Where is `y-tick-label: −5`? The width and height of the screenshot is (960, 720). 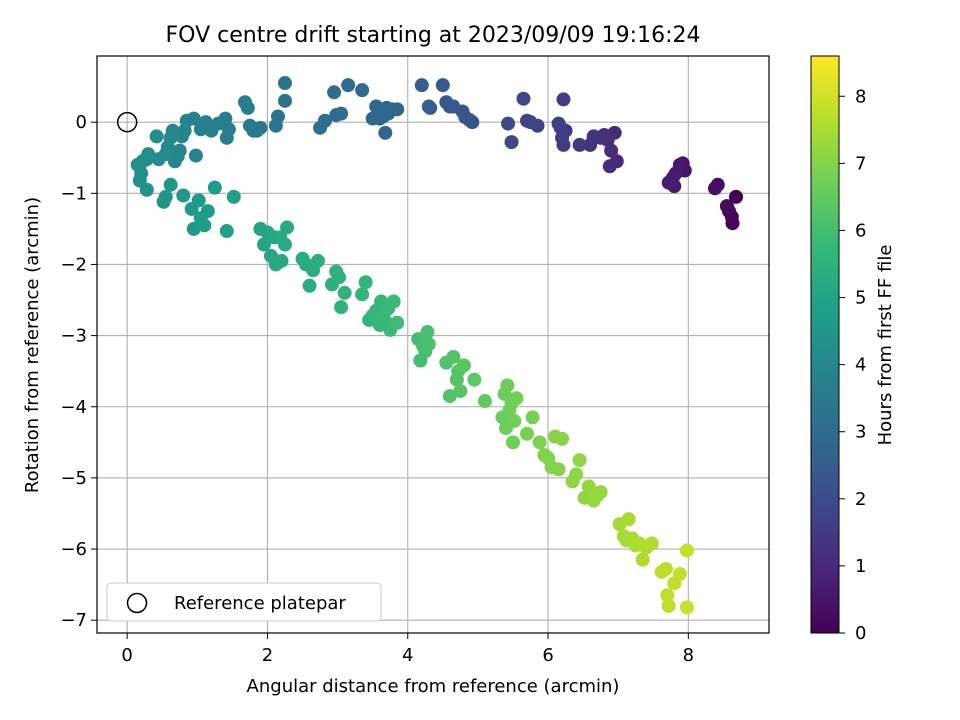
y-tick-label: −5 is located at coordinates (73, 478).